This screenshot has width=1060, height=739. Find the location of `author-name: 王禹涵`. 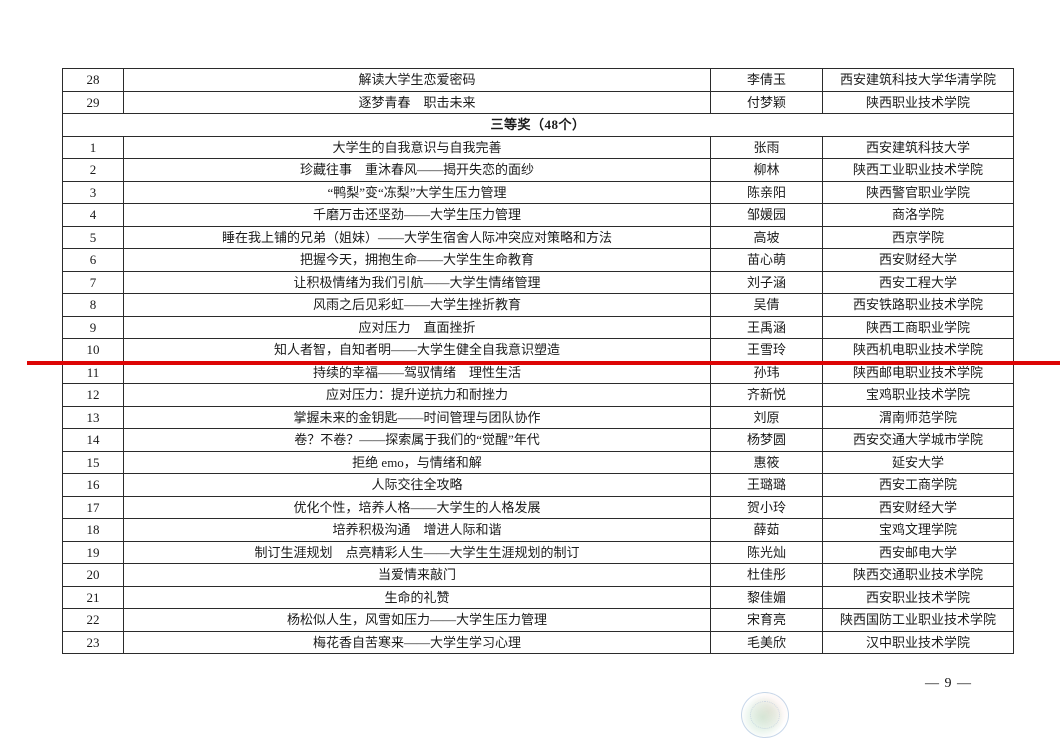

author-name: 王禹涵 is located at coordinates (766, 327).